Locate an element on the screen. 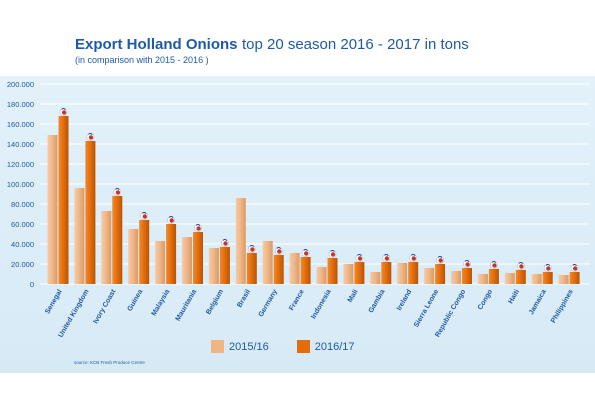 This screenshot has height=402, width=595. y-tick-label: 100.000 is located at coordinates (20, 184).